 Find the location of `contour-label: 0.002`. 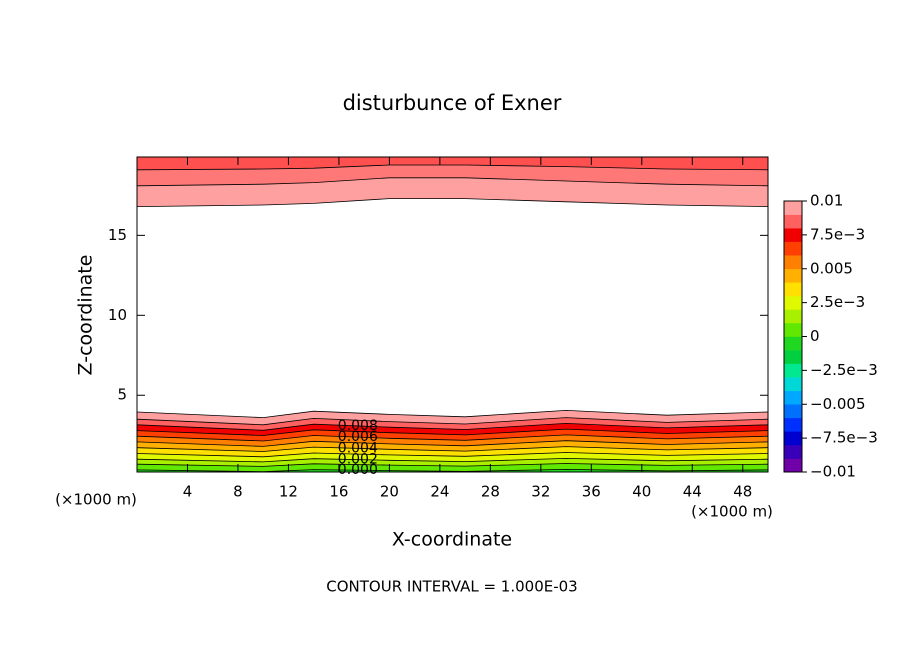

contour-label: 0.002 is located at coordinates (358, 460).